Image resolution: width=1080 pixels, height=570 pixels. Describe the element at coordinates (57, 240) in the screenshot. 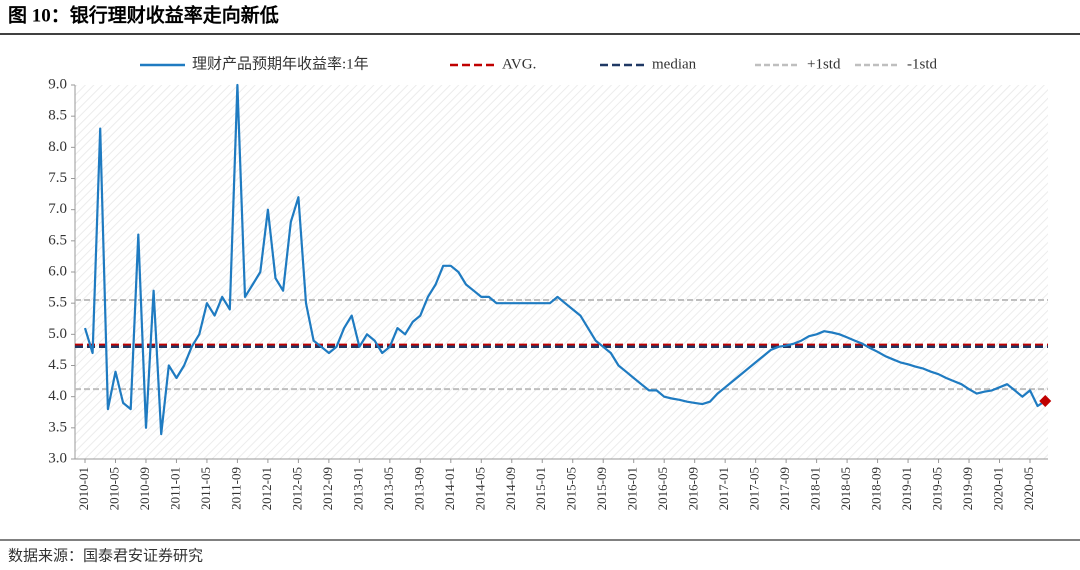

I see `y-tick-label: 6.5` at that location.